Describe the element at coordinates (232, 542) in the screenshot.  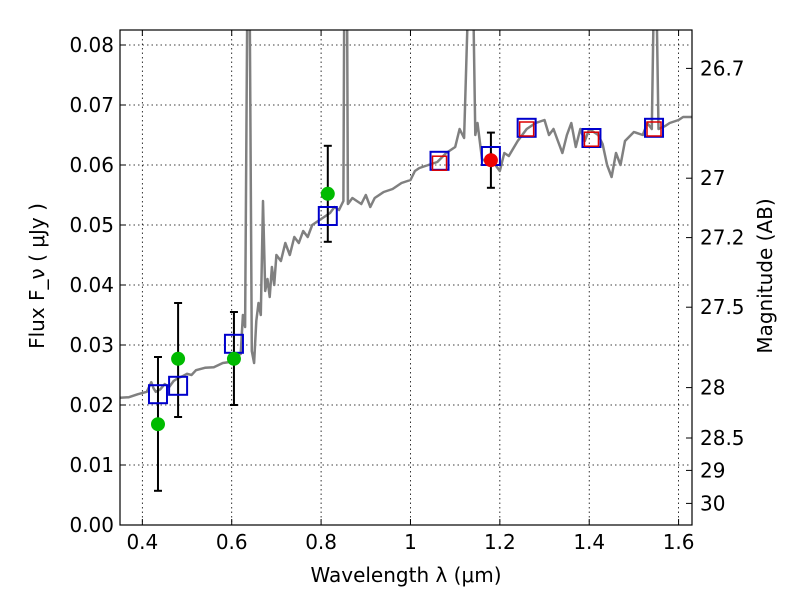
I see `x-tick-label: 0.6` at that location.